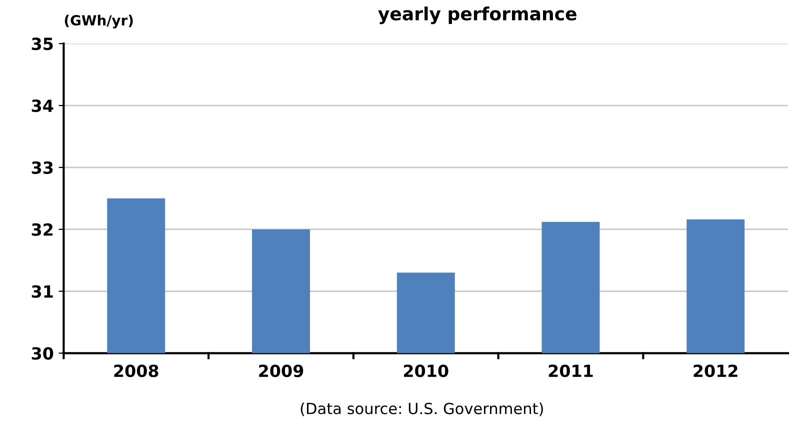 This screenshot has height=436, width=796. Describe the element at coordinates (43, 353) in the screenshot. I see `y-tick-label: 30` at that location.